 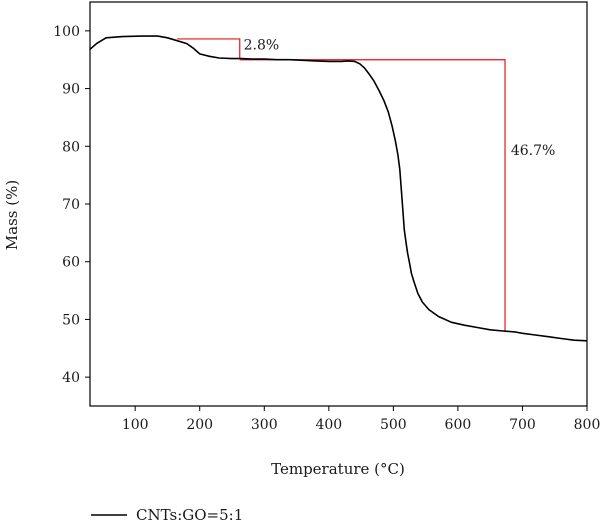 What do you see at coordinates (587, 425) in the screenshot?
I see `x-tick-label: 800` at bounding box center [587, 425].